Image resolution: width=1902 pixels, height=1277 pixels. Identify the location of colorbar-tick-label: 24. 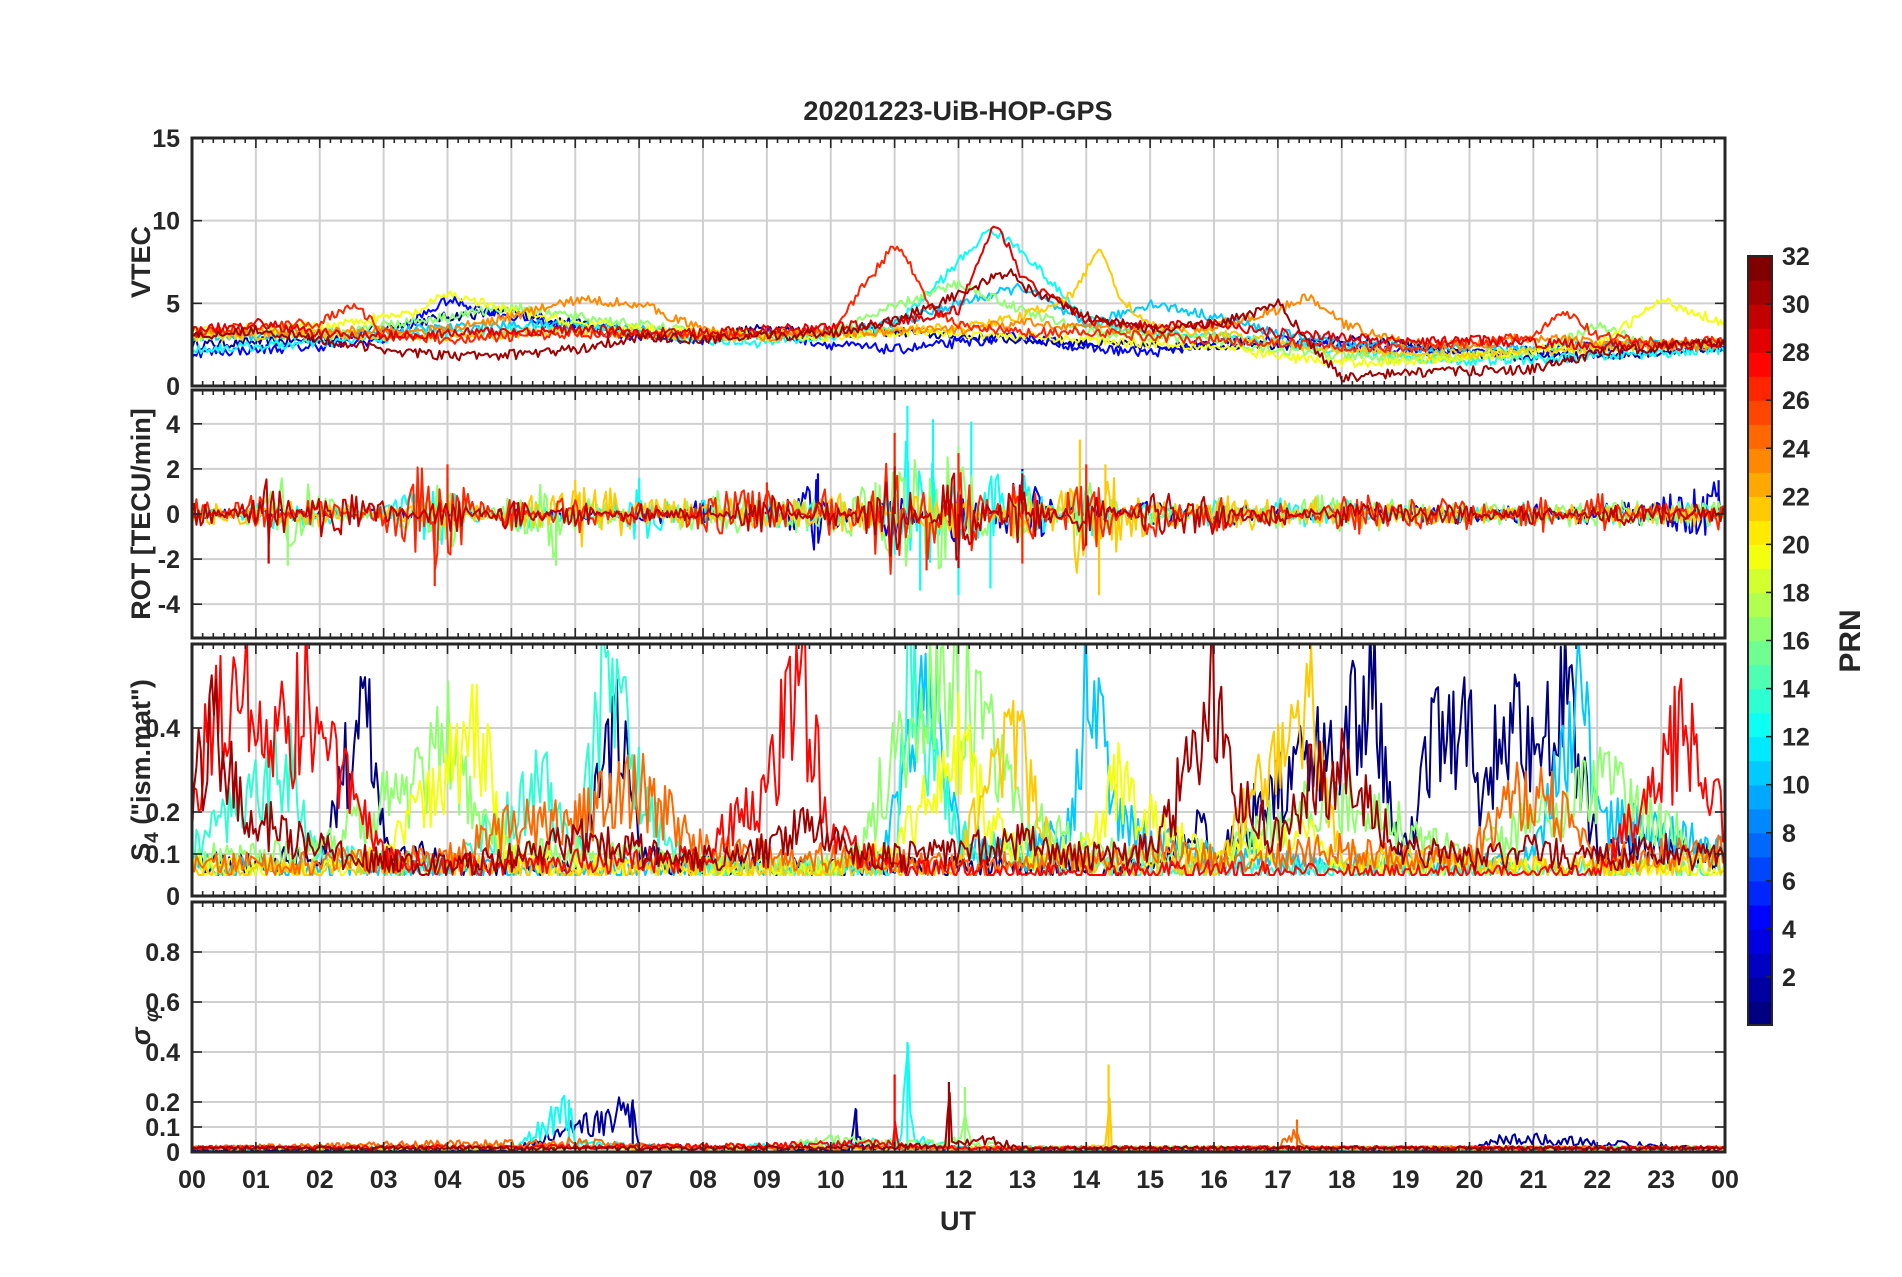
(1796, 449).